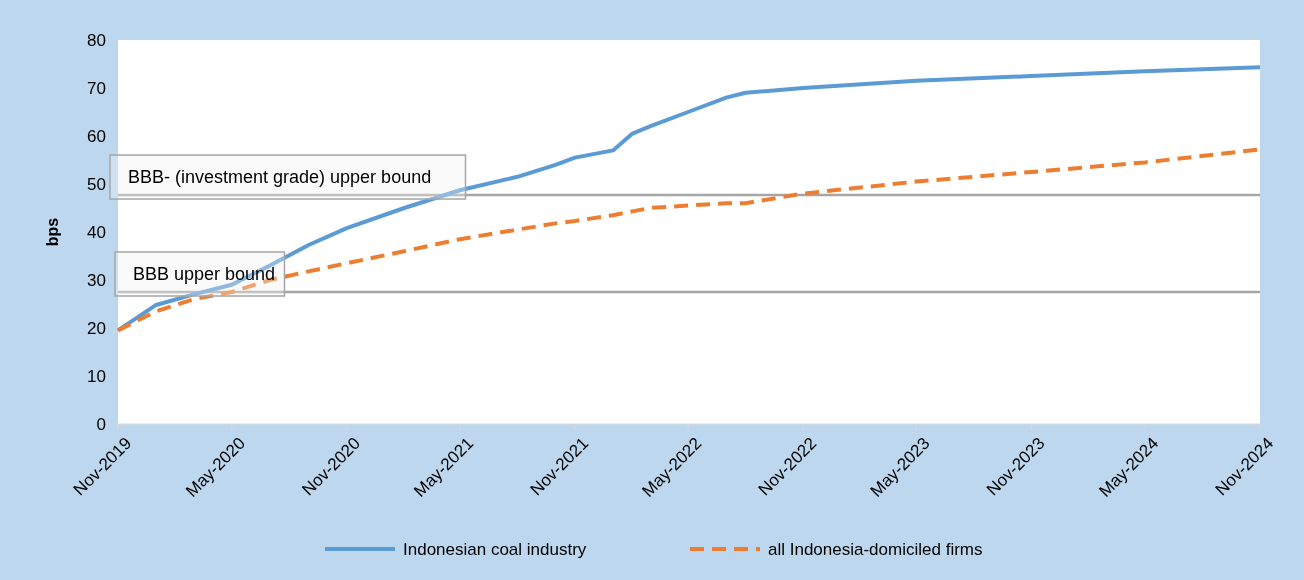 The height and width of the screenshot is (580, 1304). What do you see at coordinates (96, 376) in the screenshot?
I see `y-tick-label: 10` at bounding box center [96, 376].